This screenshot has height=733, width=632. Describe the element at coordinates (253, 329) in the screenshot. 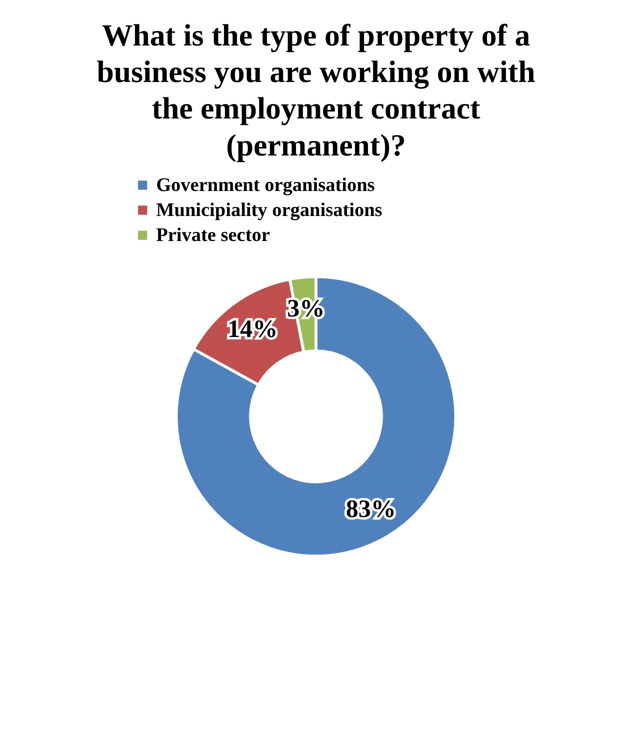

I see `data-label: 14%` at that location.